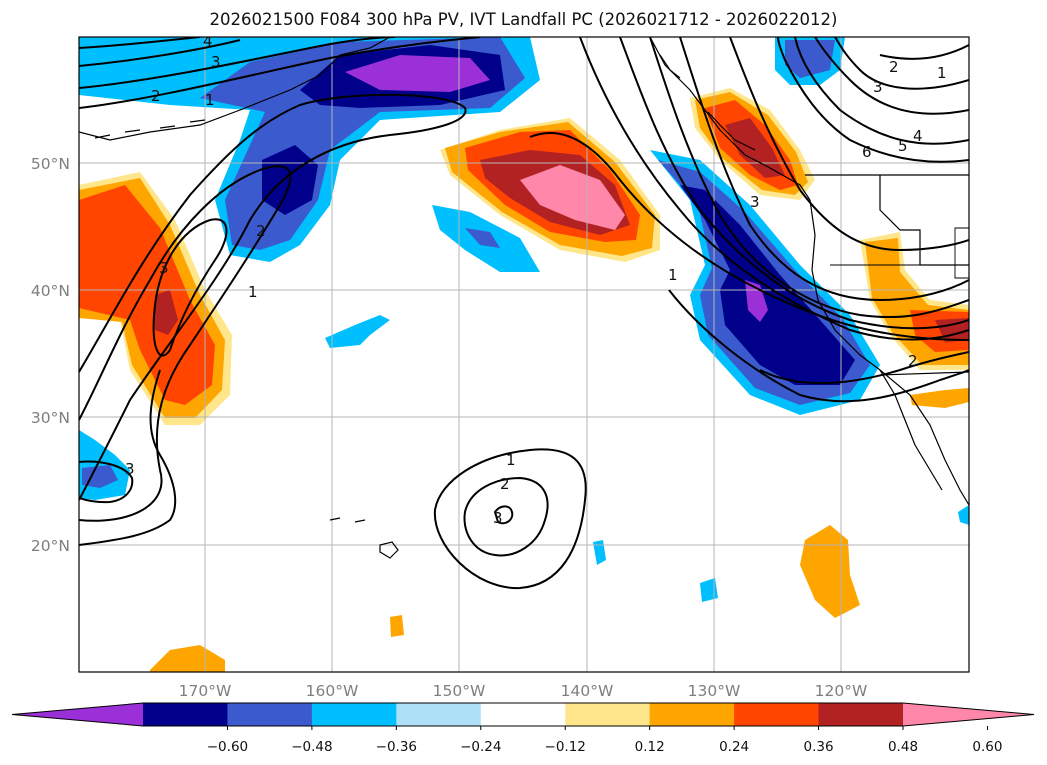  Describe the element at coordinates (819, 747) in the screenshot. I see `colorbar-tick-label: 0.36` at that location.